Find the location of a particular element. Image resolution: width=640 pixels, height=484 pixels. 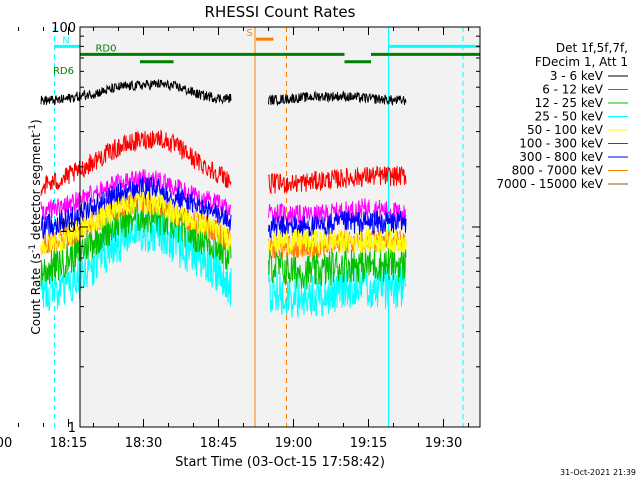

legend-label: 300 - 800 keV is located at coordinates (561, 157).